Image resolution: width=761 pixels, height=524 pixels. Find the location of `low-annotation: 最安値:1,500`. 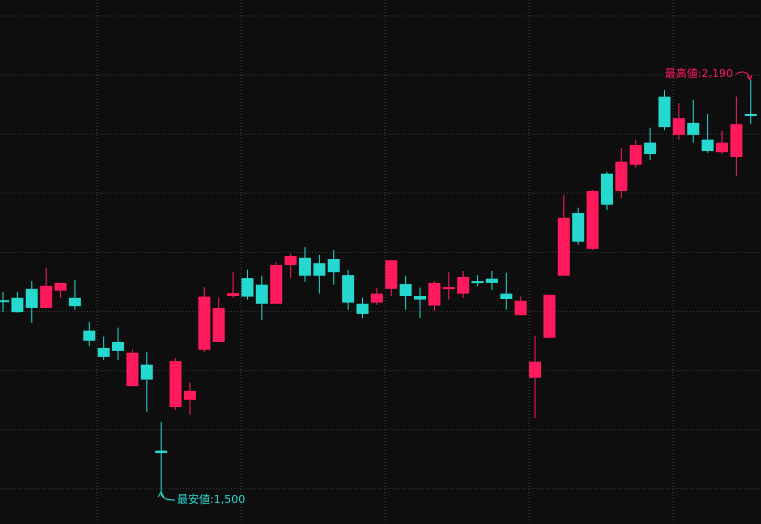

low-annotation: 最安値:1,500 is located at coordinates (211, 499).